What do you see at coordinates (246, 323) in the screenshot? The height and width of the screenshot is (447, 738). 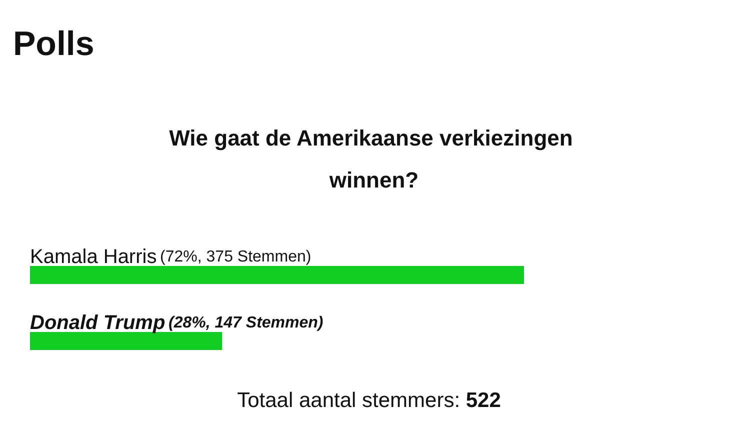 I see `data-label: (28%, 147 Stemmen)` at bounding box center [246, 323].